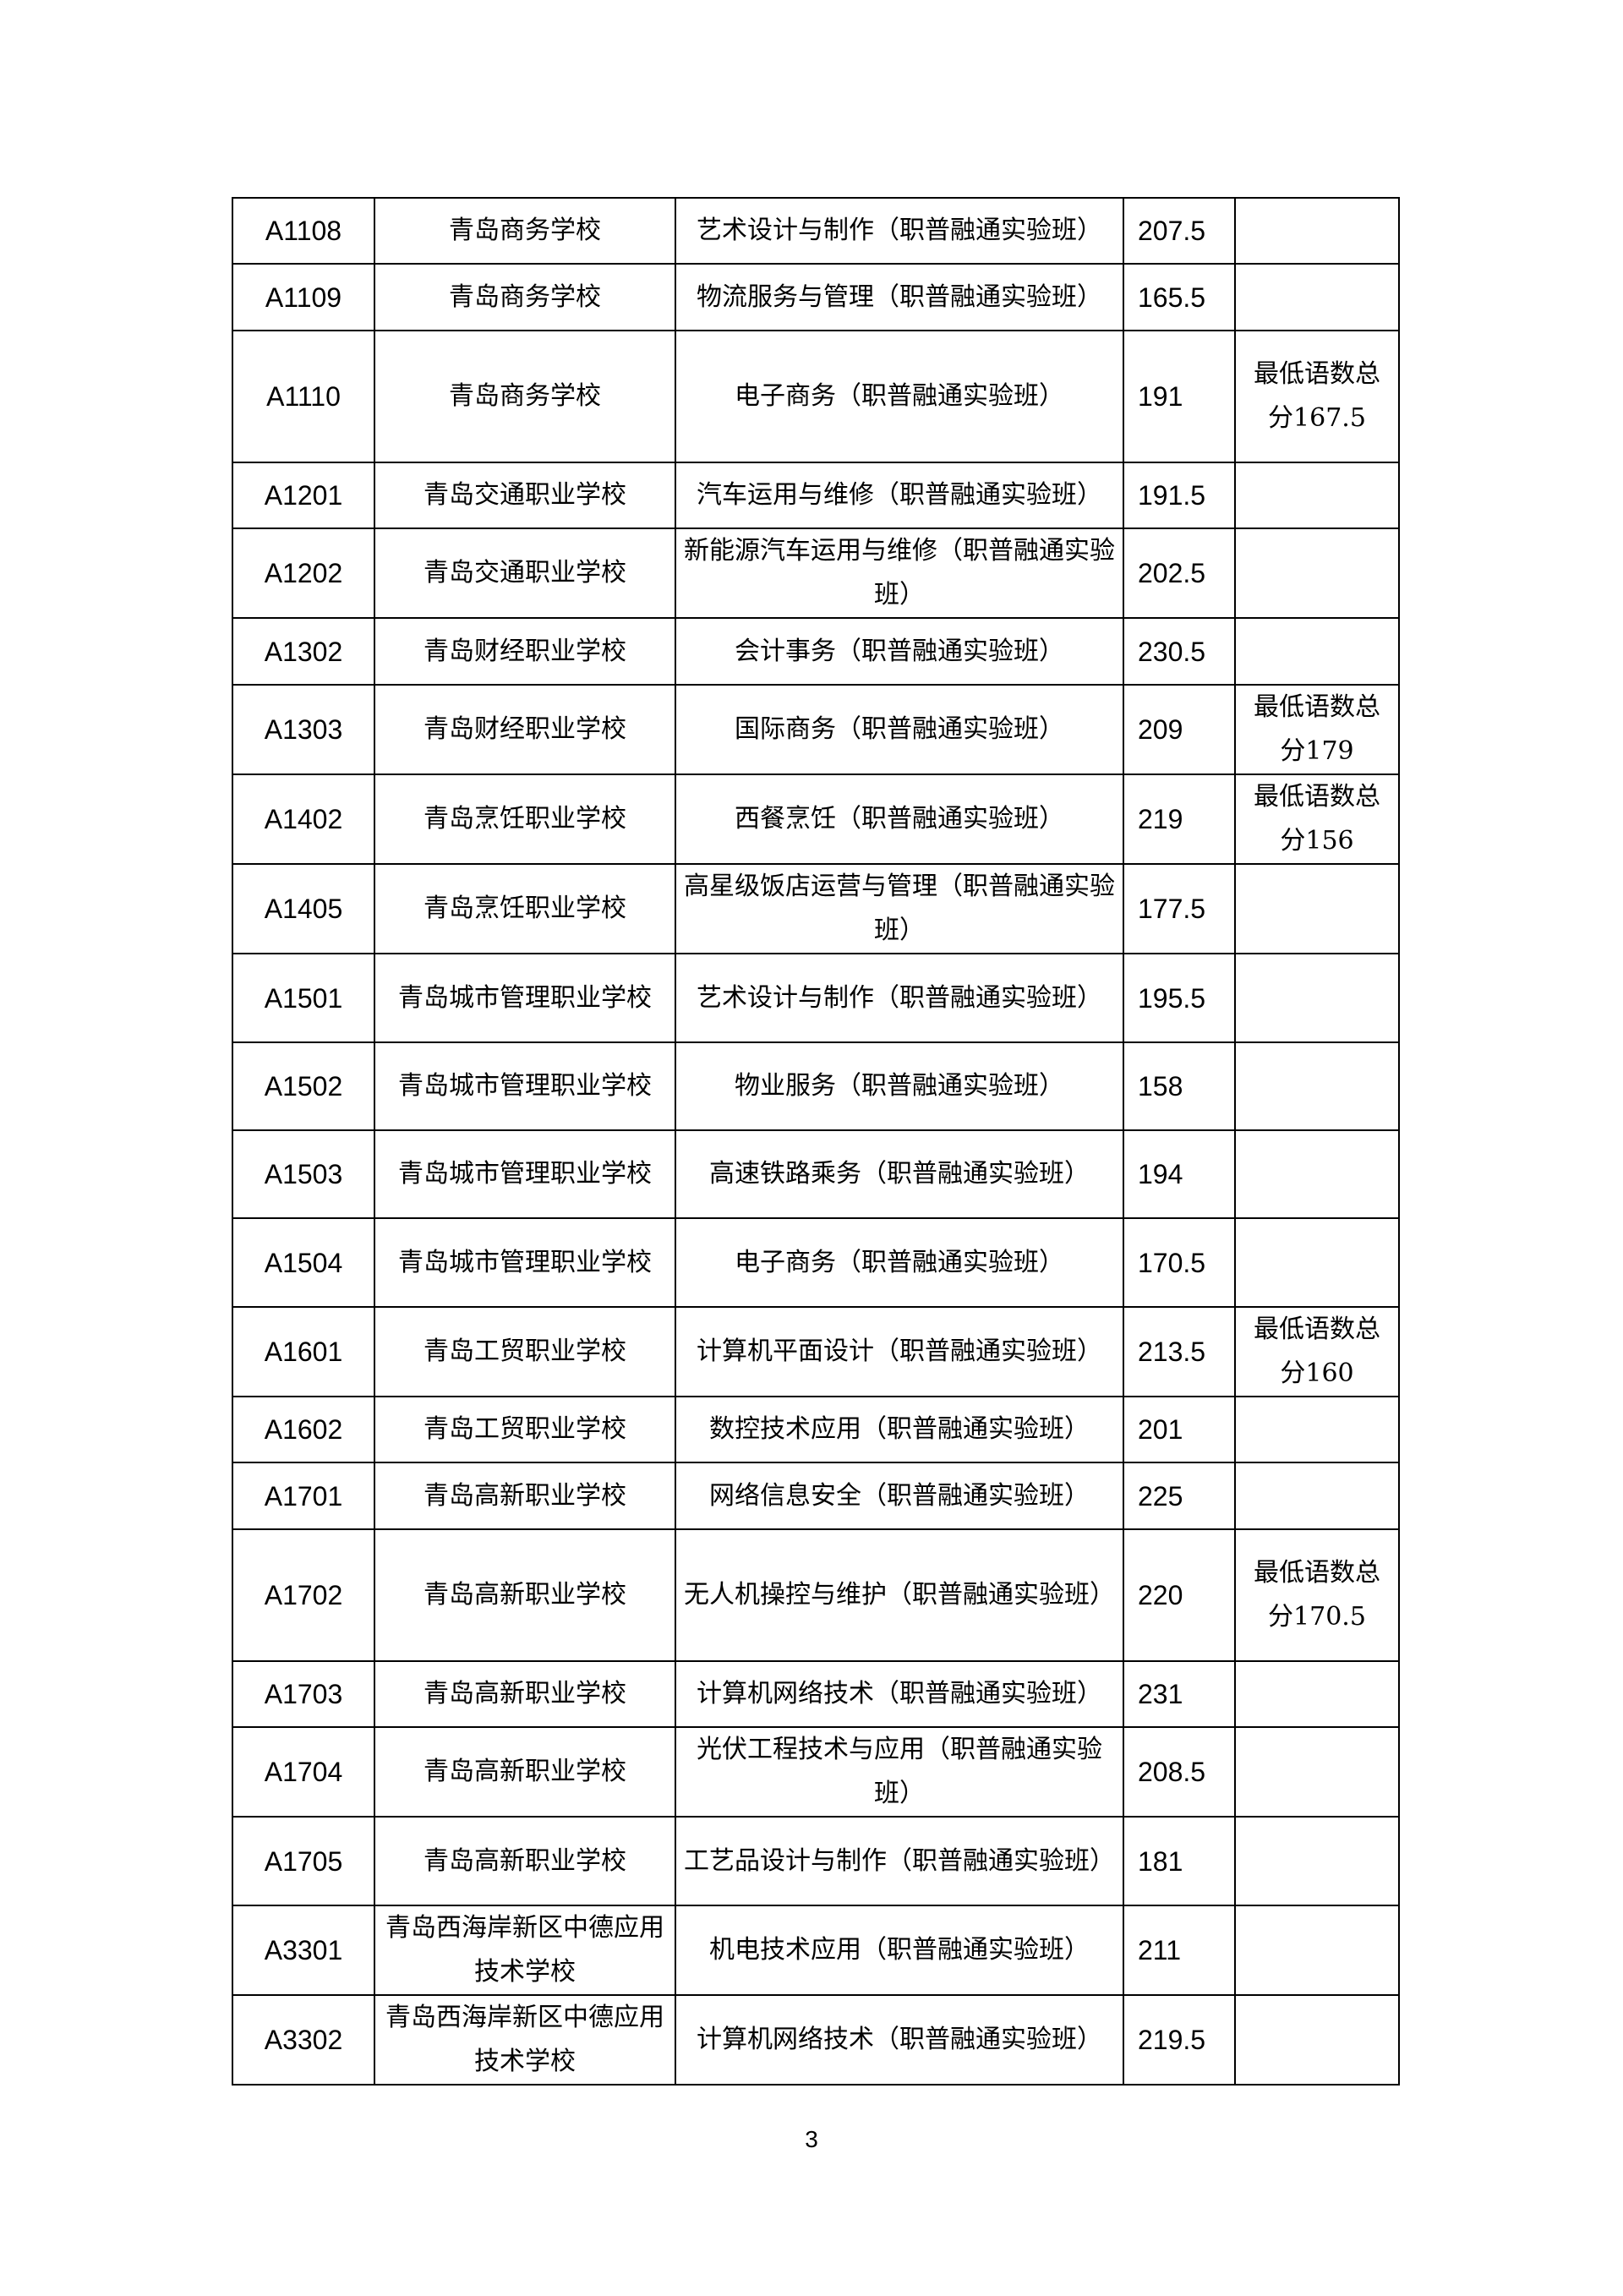 Image resolution: width=1623 pixels, height=2296 pixels. I want to click on table-row: A1504 青岛城市管理职业学校 电子商务（职普融通实验班） 170.5, so click(816, 1262).